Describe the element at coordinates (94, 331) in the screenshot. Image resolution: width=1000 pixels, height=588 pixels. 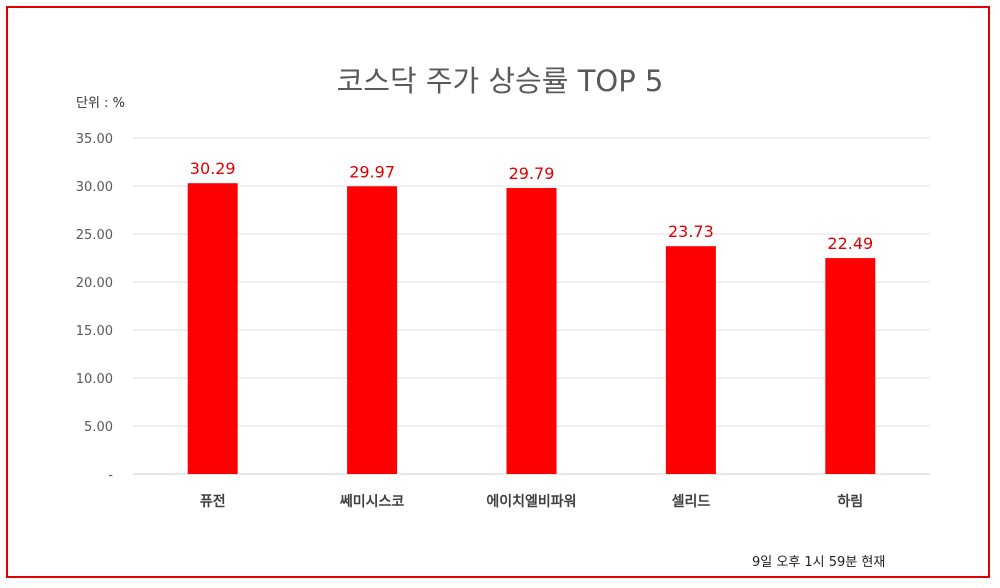
I see `y-tick-label: 15.00` at that location.